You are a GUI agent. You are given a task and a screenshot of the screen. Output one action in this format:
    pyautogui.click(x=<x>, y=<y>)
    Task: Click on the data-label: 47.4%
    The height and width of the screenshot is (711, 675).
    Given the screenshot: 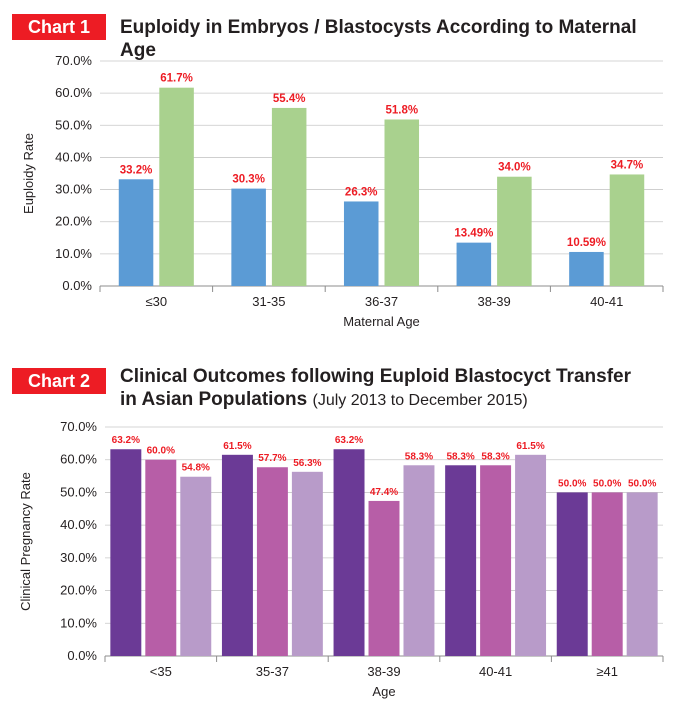 What is the action you would take?
    pyautogui.click(x=384, y=492)
    